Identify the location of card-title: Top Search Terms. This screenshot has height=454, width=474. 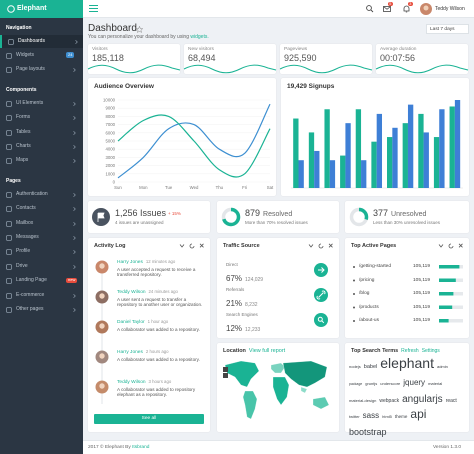
(375, 351).